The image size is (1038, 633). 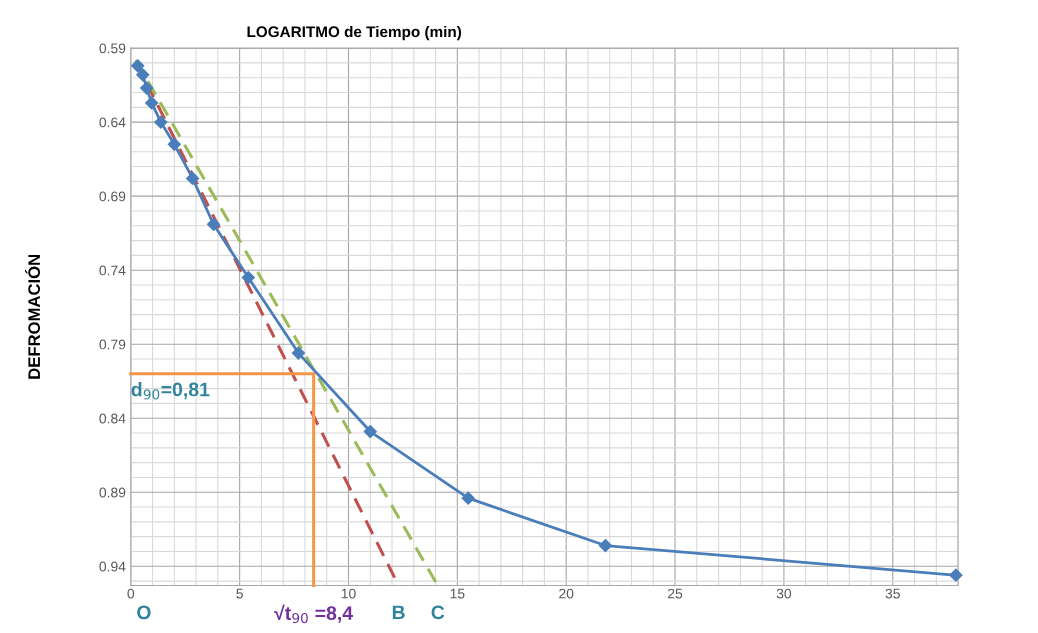 What do you see at coordinates (398, 612) in the screenshot?
I see `annotation: B` at bounding box center [398, 612].